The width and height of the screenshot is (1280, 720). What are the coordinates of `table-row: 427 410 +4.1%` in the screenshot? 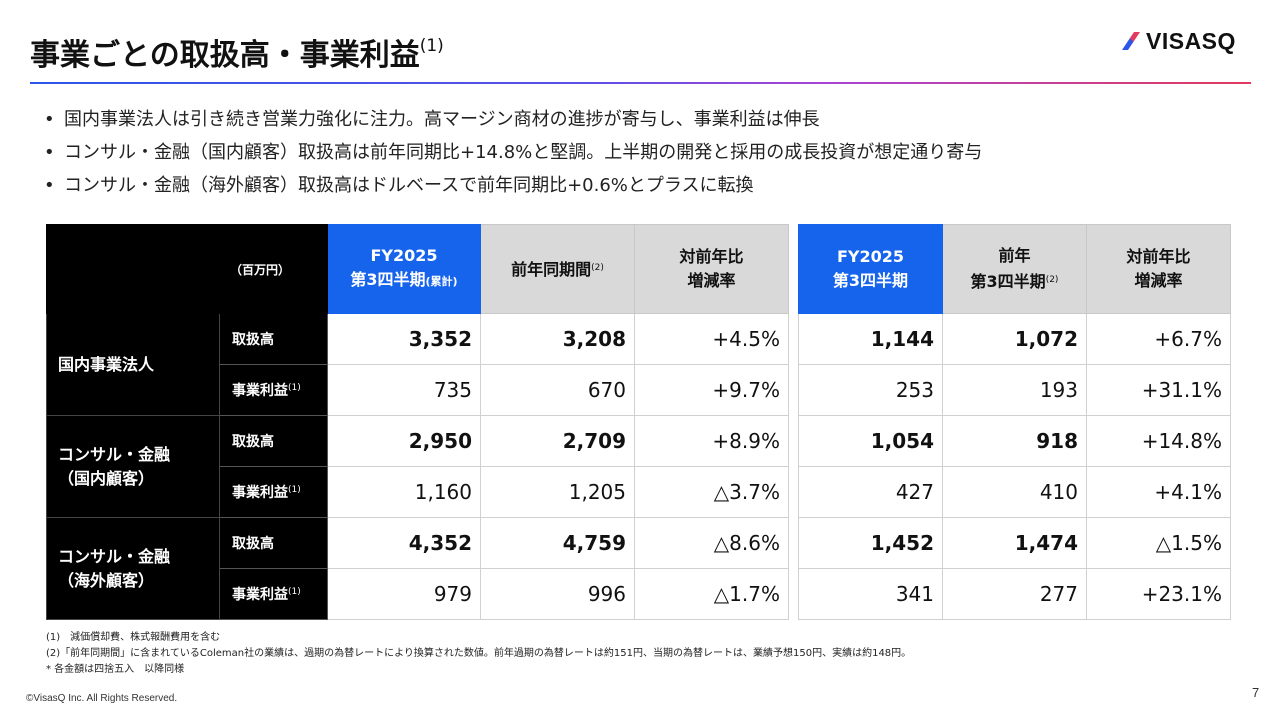 It's located at (1014, 492).